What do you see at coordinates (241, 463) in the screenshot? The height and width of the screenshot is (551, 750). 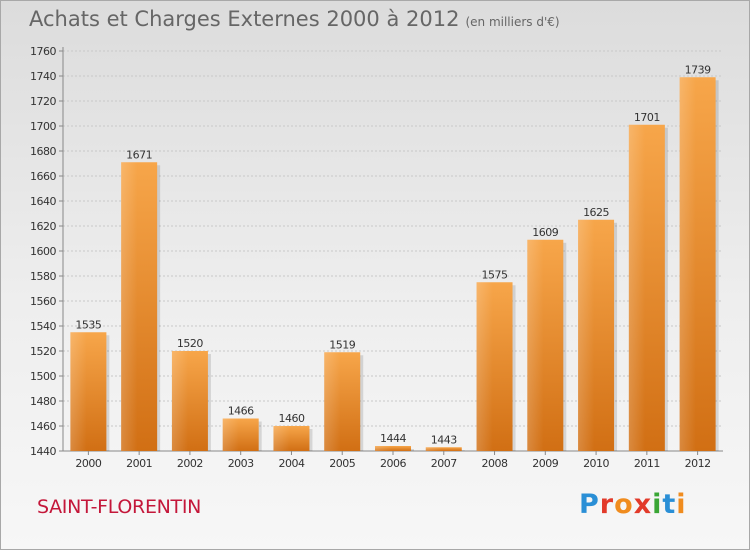 I see `x-tick-label: 2003` at bounding box center [241, 463].